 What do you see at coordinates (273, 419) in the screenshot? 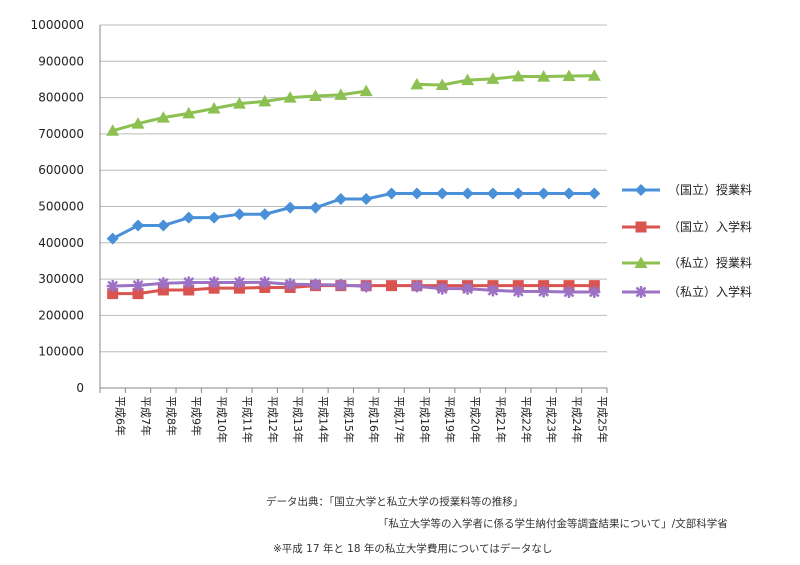
I see `x-tick-label: 平成12年` at bounding box center [273, 419].